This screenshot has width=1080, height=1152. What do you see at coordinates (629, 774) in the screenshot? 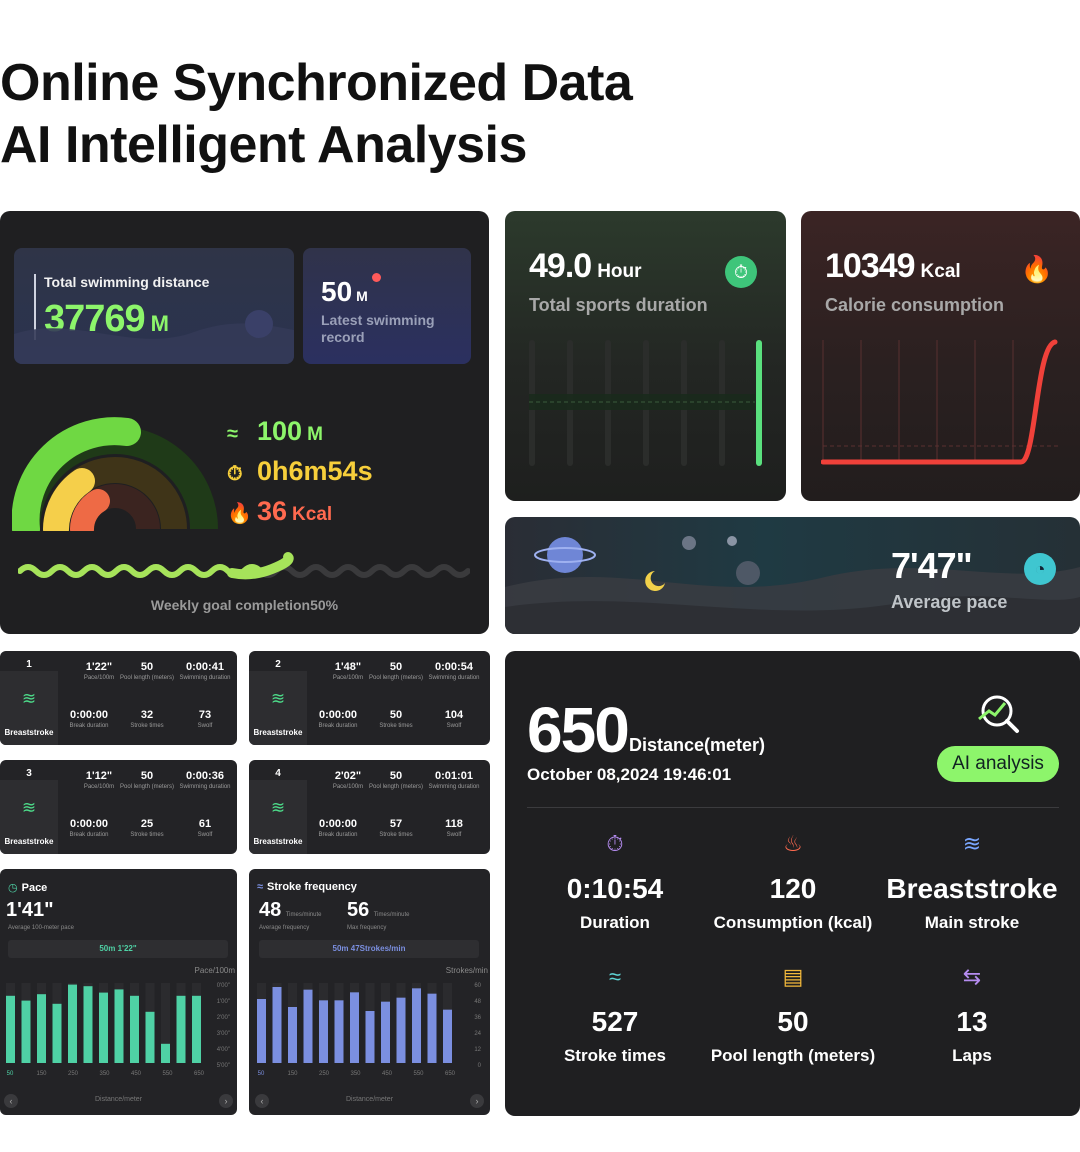
I see `session-date: October 08,2024 19:46:01` at bounding box center [629, 774].